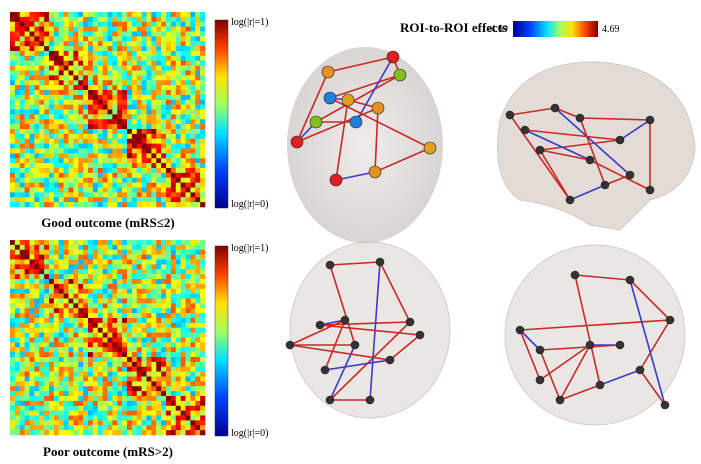 Image resolution: width=701 pixels, height=464 pixels. Describe the element at coordinates (380, 262) in the screenshot. I see `node` at that location.